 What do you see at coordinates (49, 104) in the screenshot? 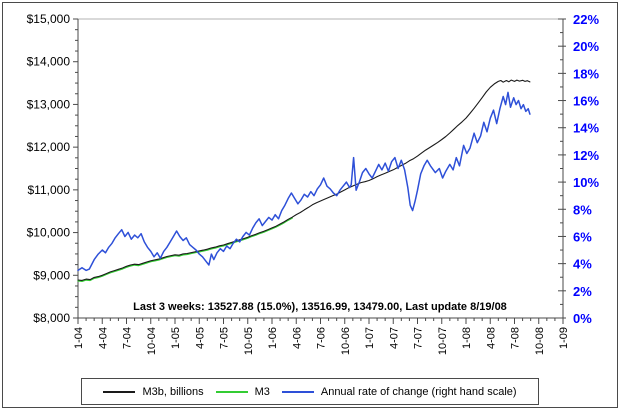
I see `left-axis-tick-label: $13,000` at bounding box center [49, 104].